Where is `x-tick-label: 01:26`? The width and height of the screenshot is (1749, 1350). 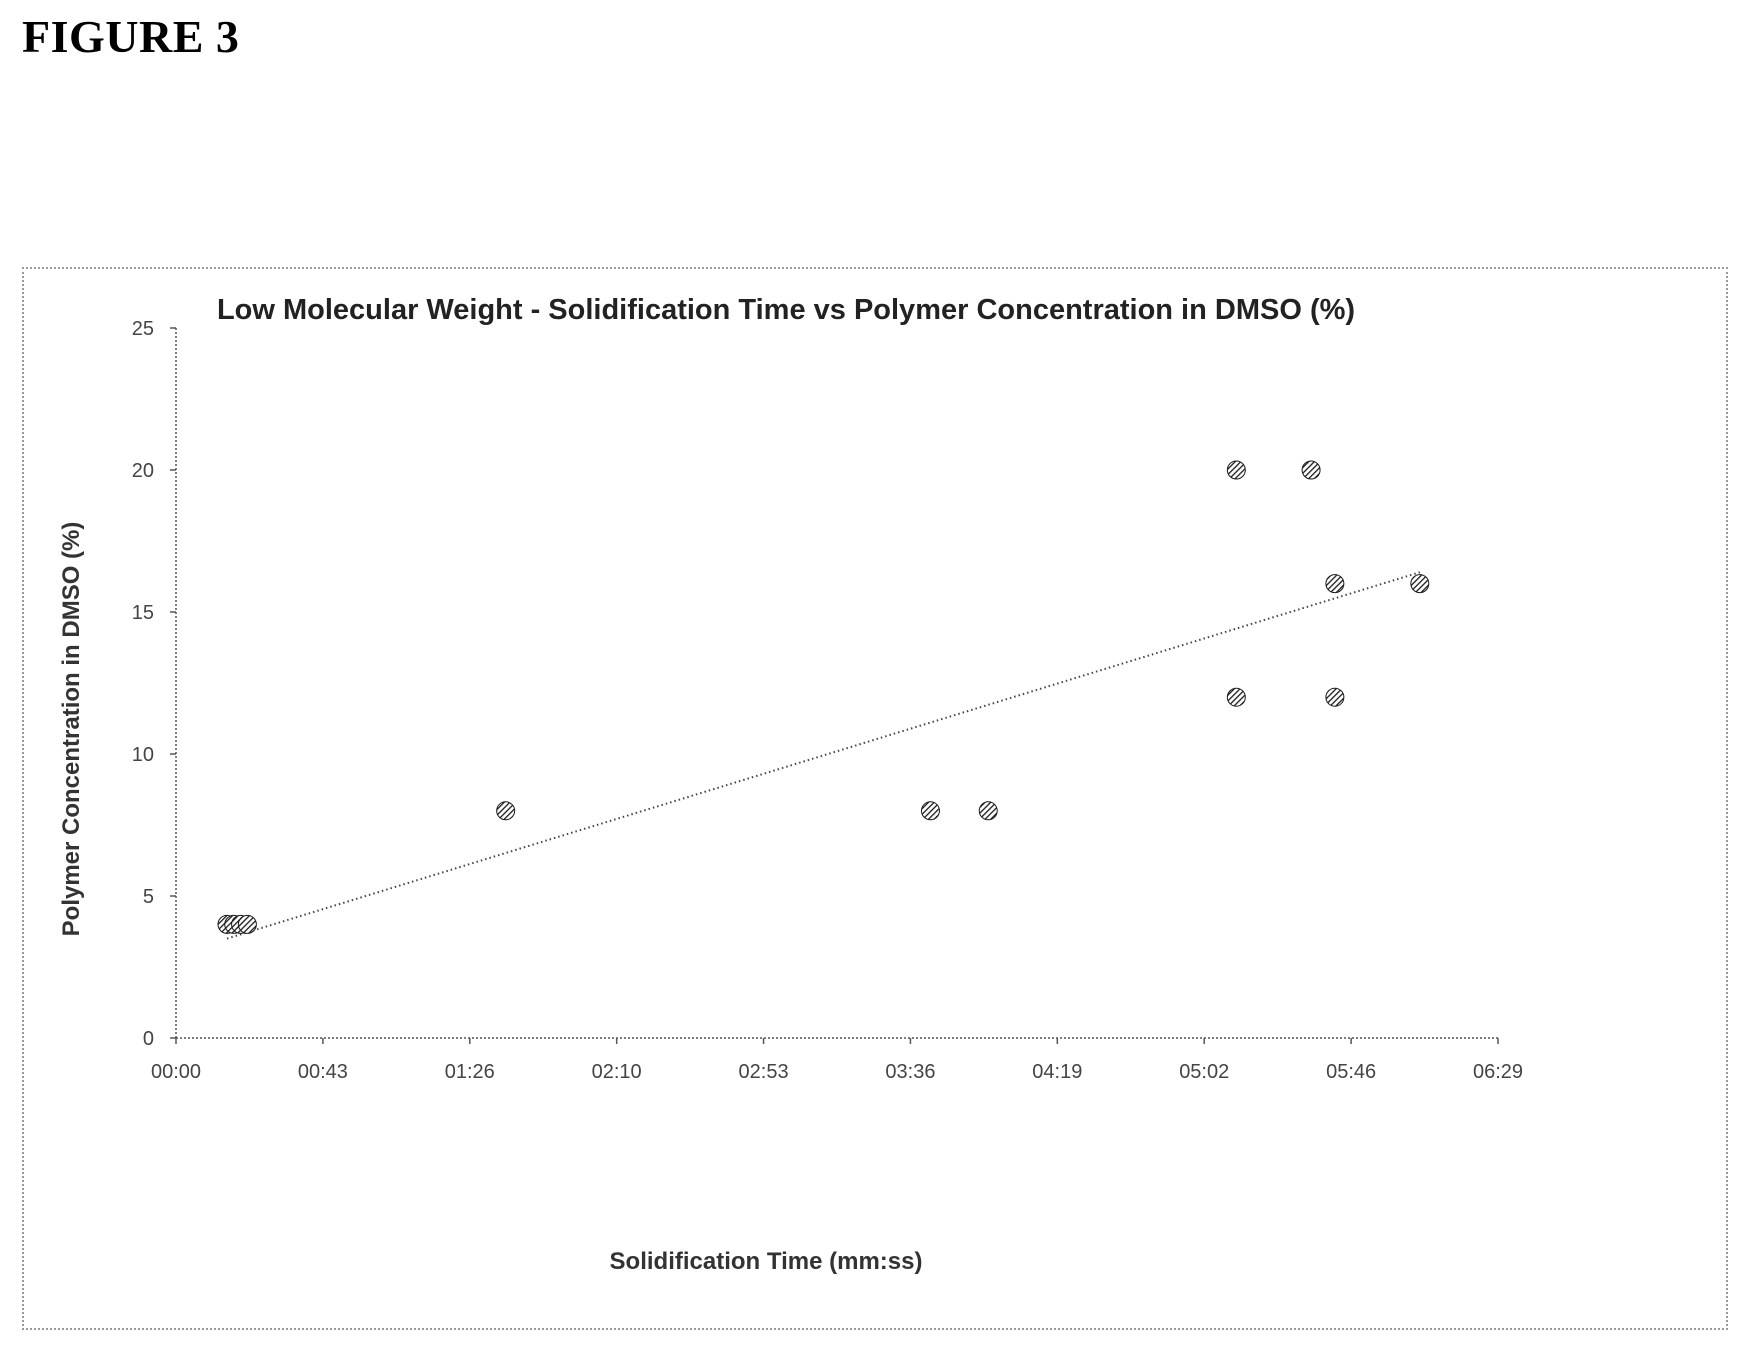
x-tick-label: 01:26 is located at coordinates (470, 1072).